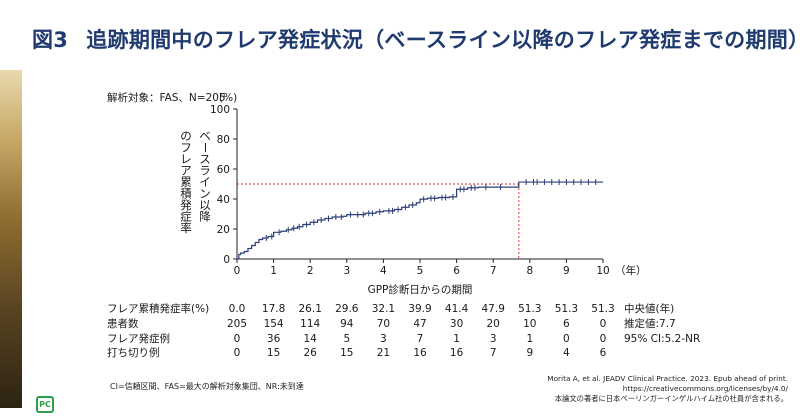  I want to click on table-cell: 14, so click(311, 339).